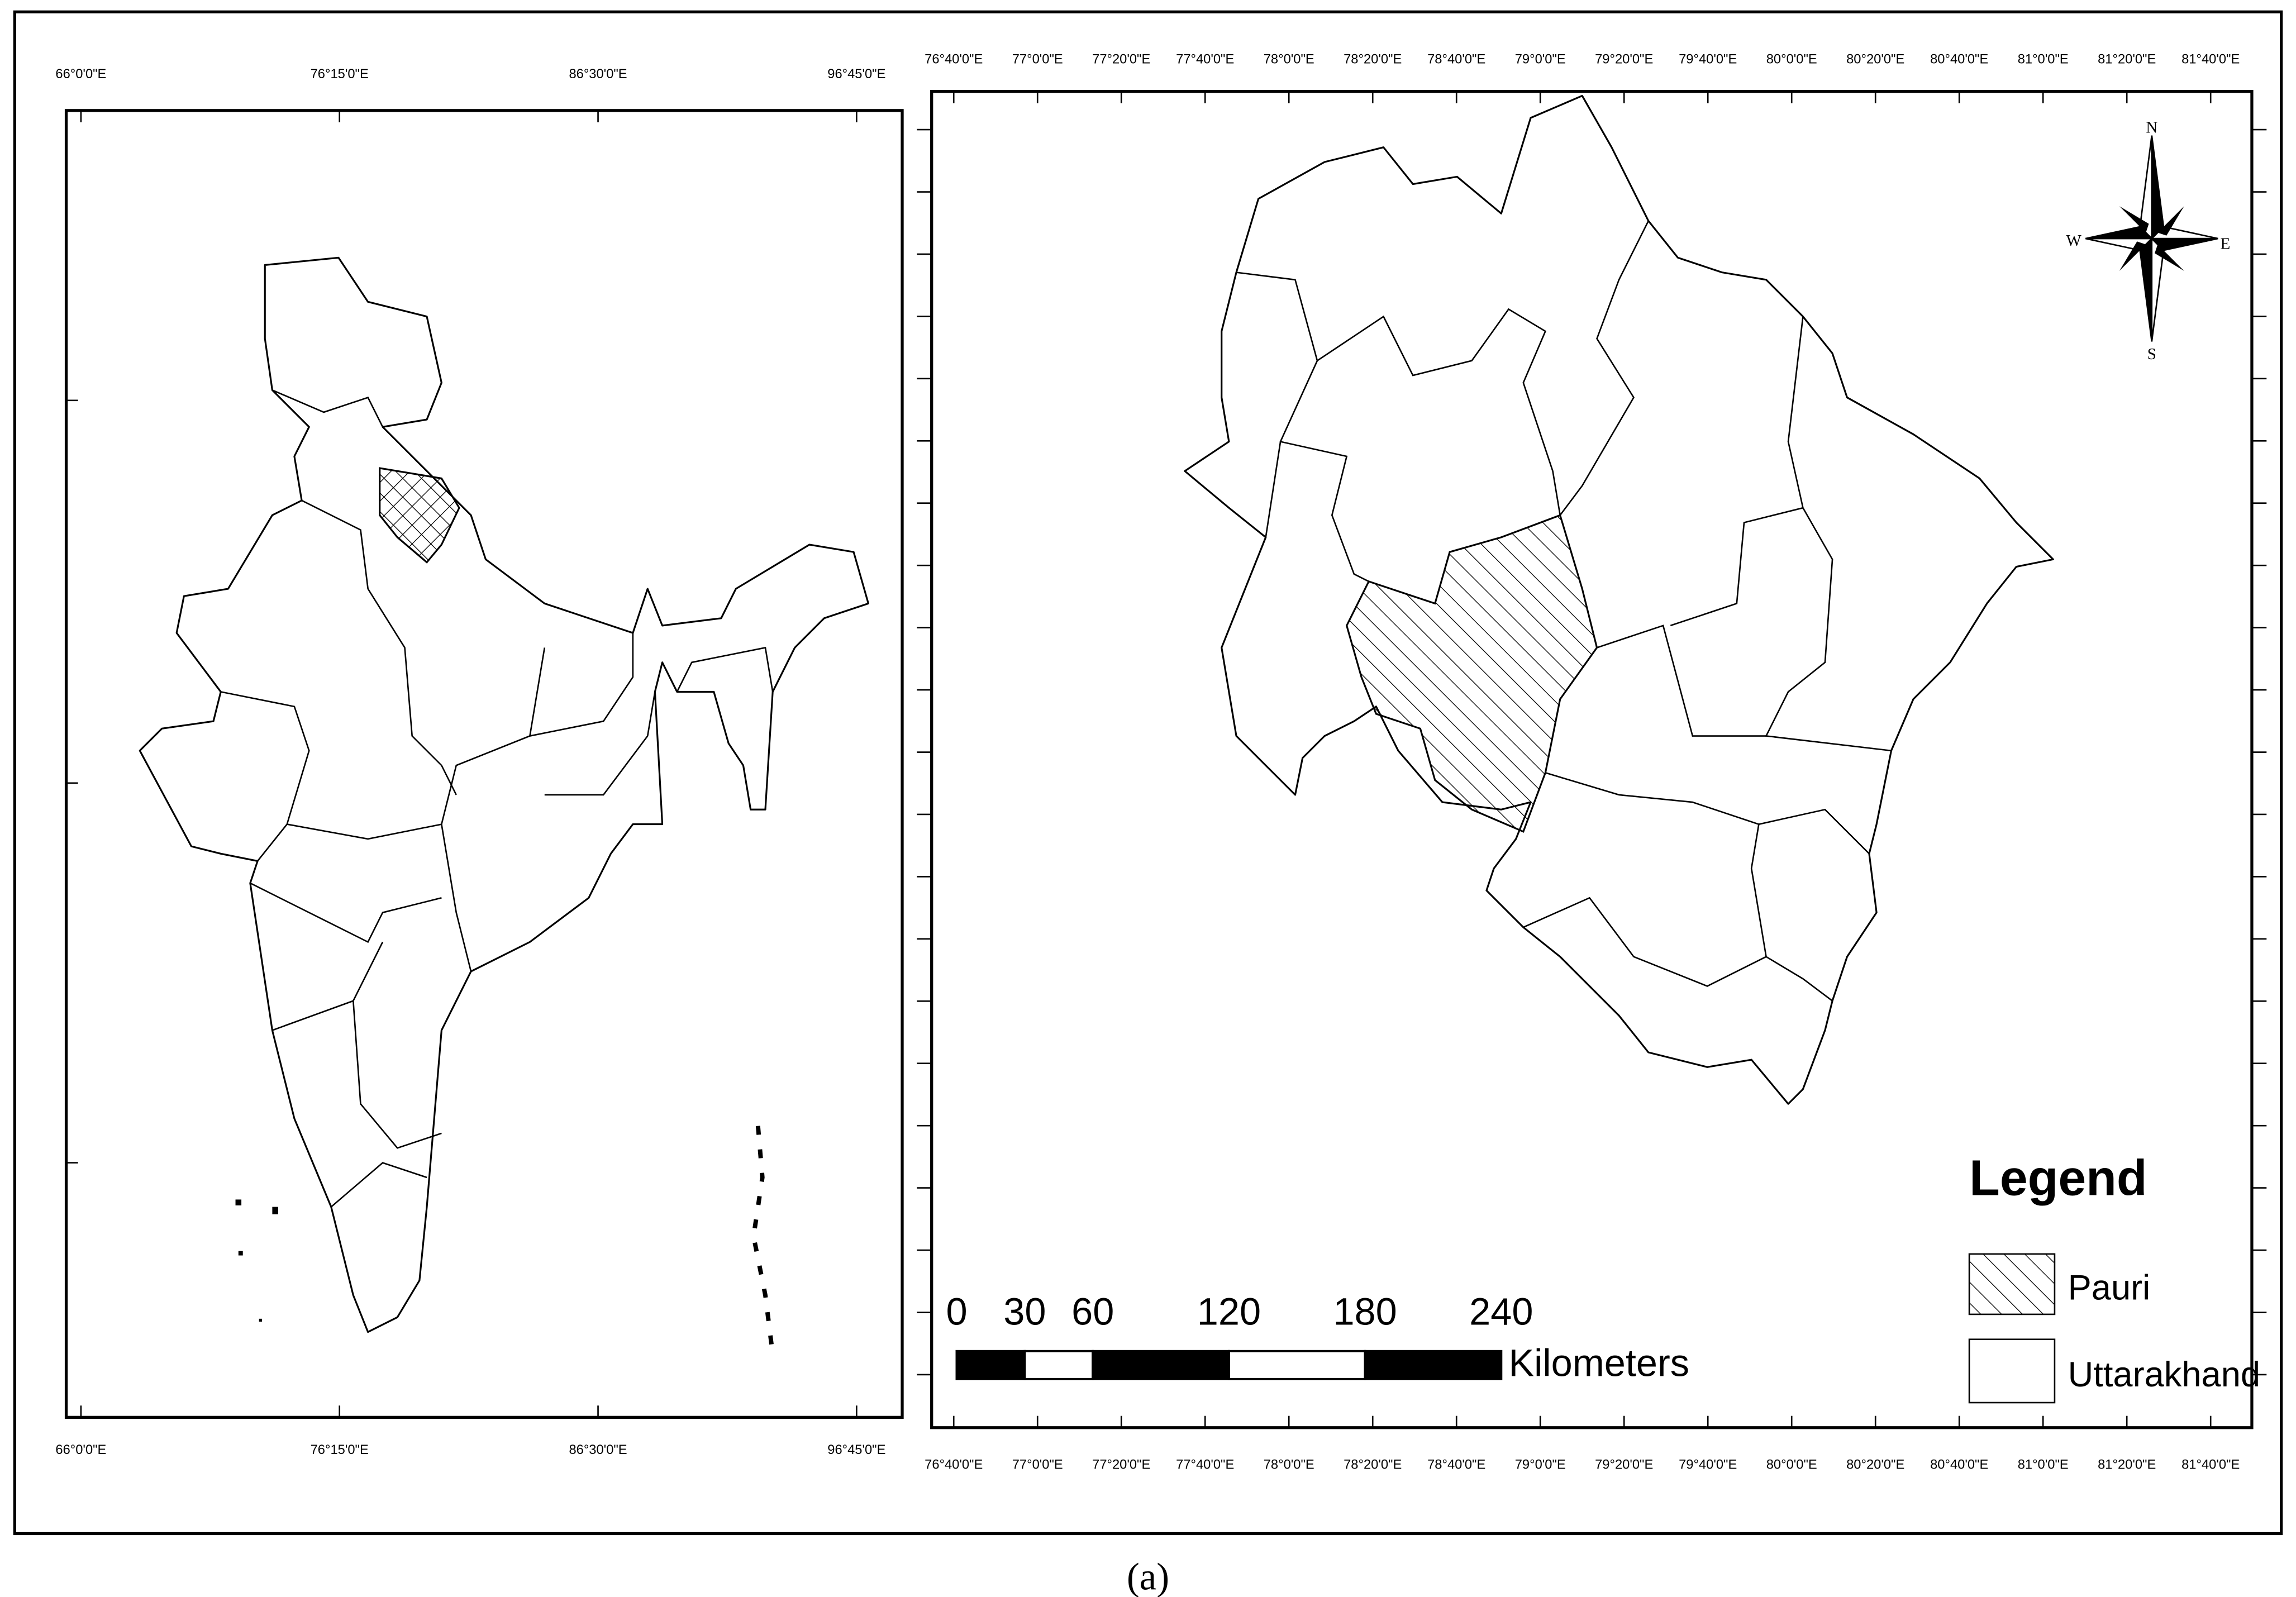  What do you see at coordinates (2151, 238) in the screenshot?
I see `north-arrow` at bounding box center [2151, 238].